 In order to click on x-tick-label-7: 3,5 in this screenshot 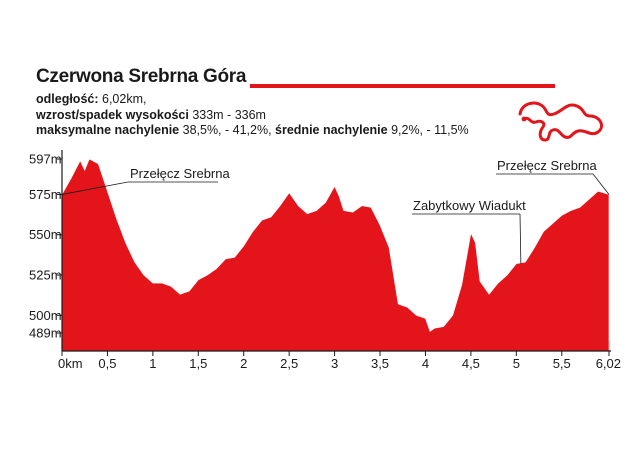, I will do `click(380, 363)`.